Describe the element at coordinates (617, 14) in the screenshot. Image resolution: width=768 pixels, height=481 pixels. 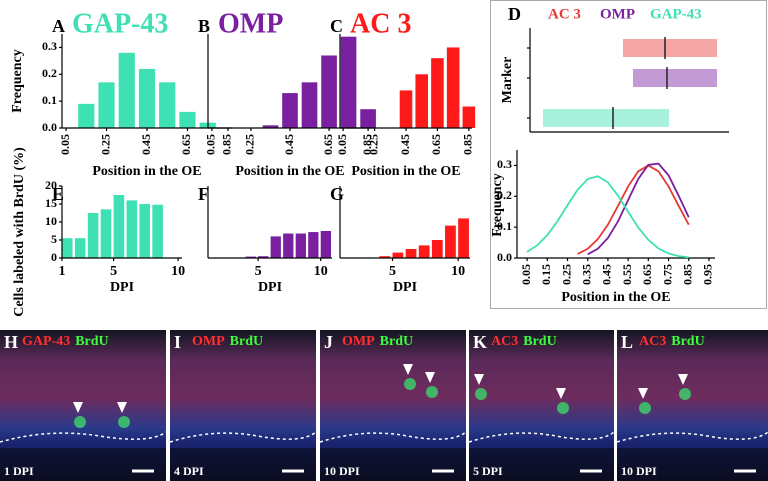
I see `legend-label: OMP` at that location.